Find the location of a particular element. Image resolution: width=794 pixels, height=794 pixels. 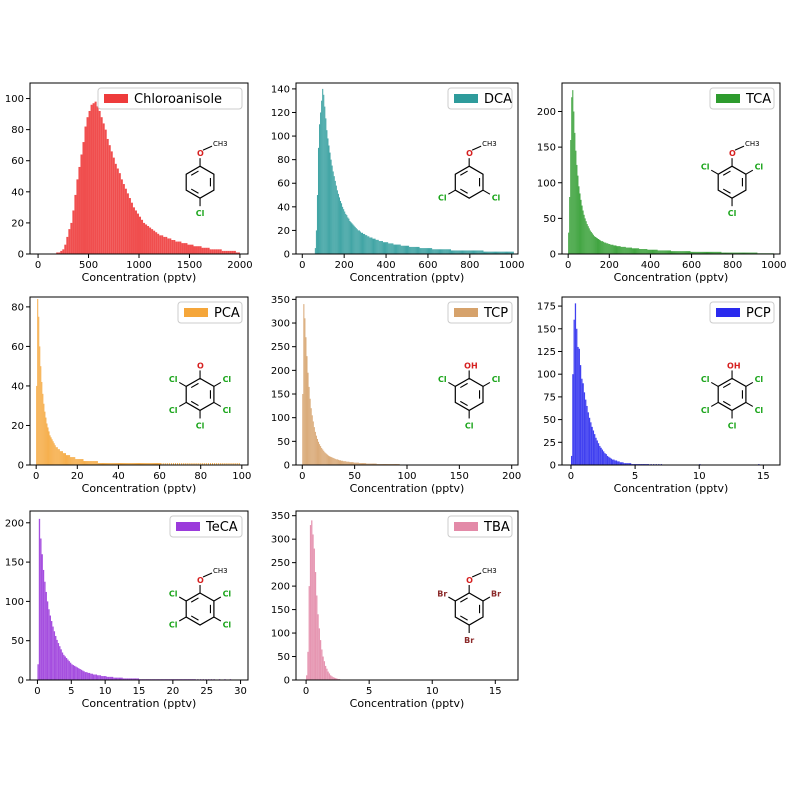

y-tick-label: 0 is located at coordinates (553, 466).